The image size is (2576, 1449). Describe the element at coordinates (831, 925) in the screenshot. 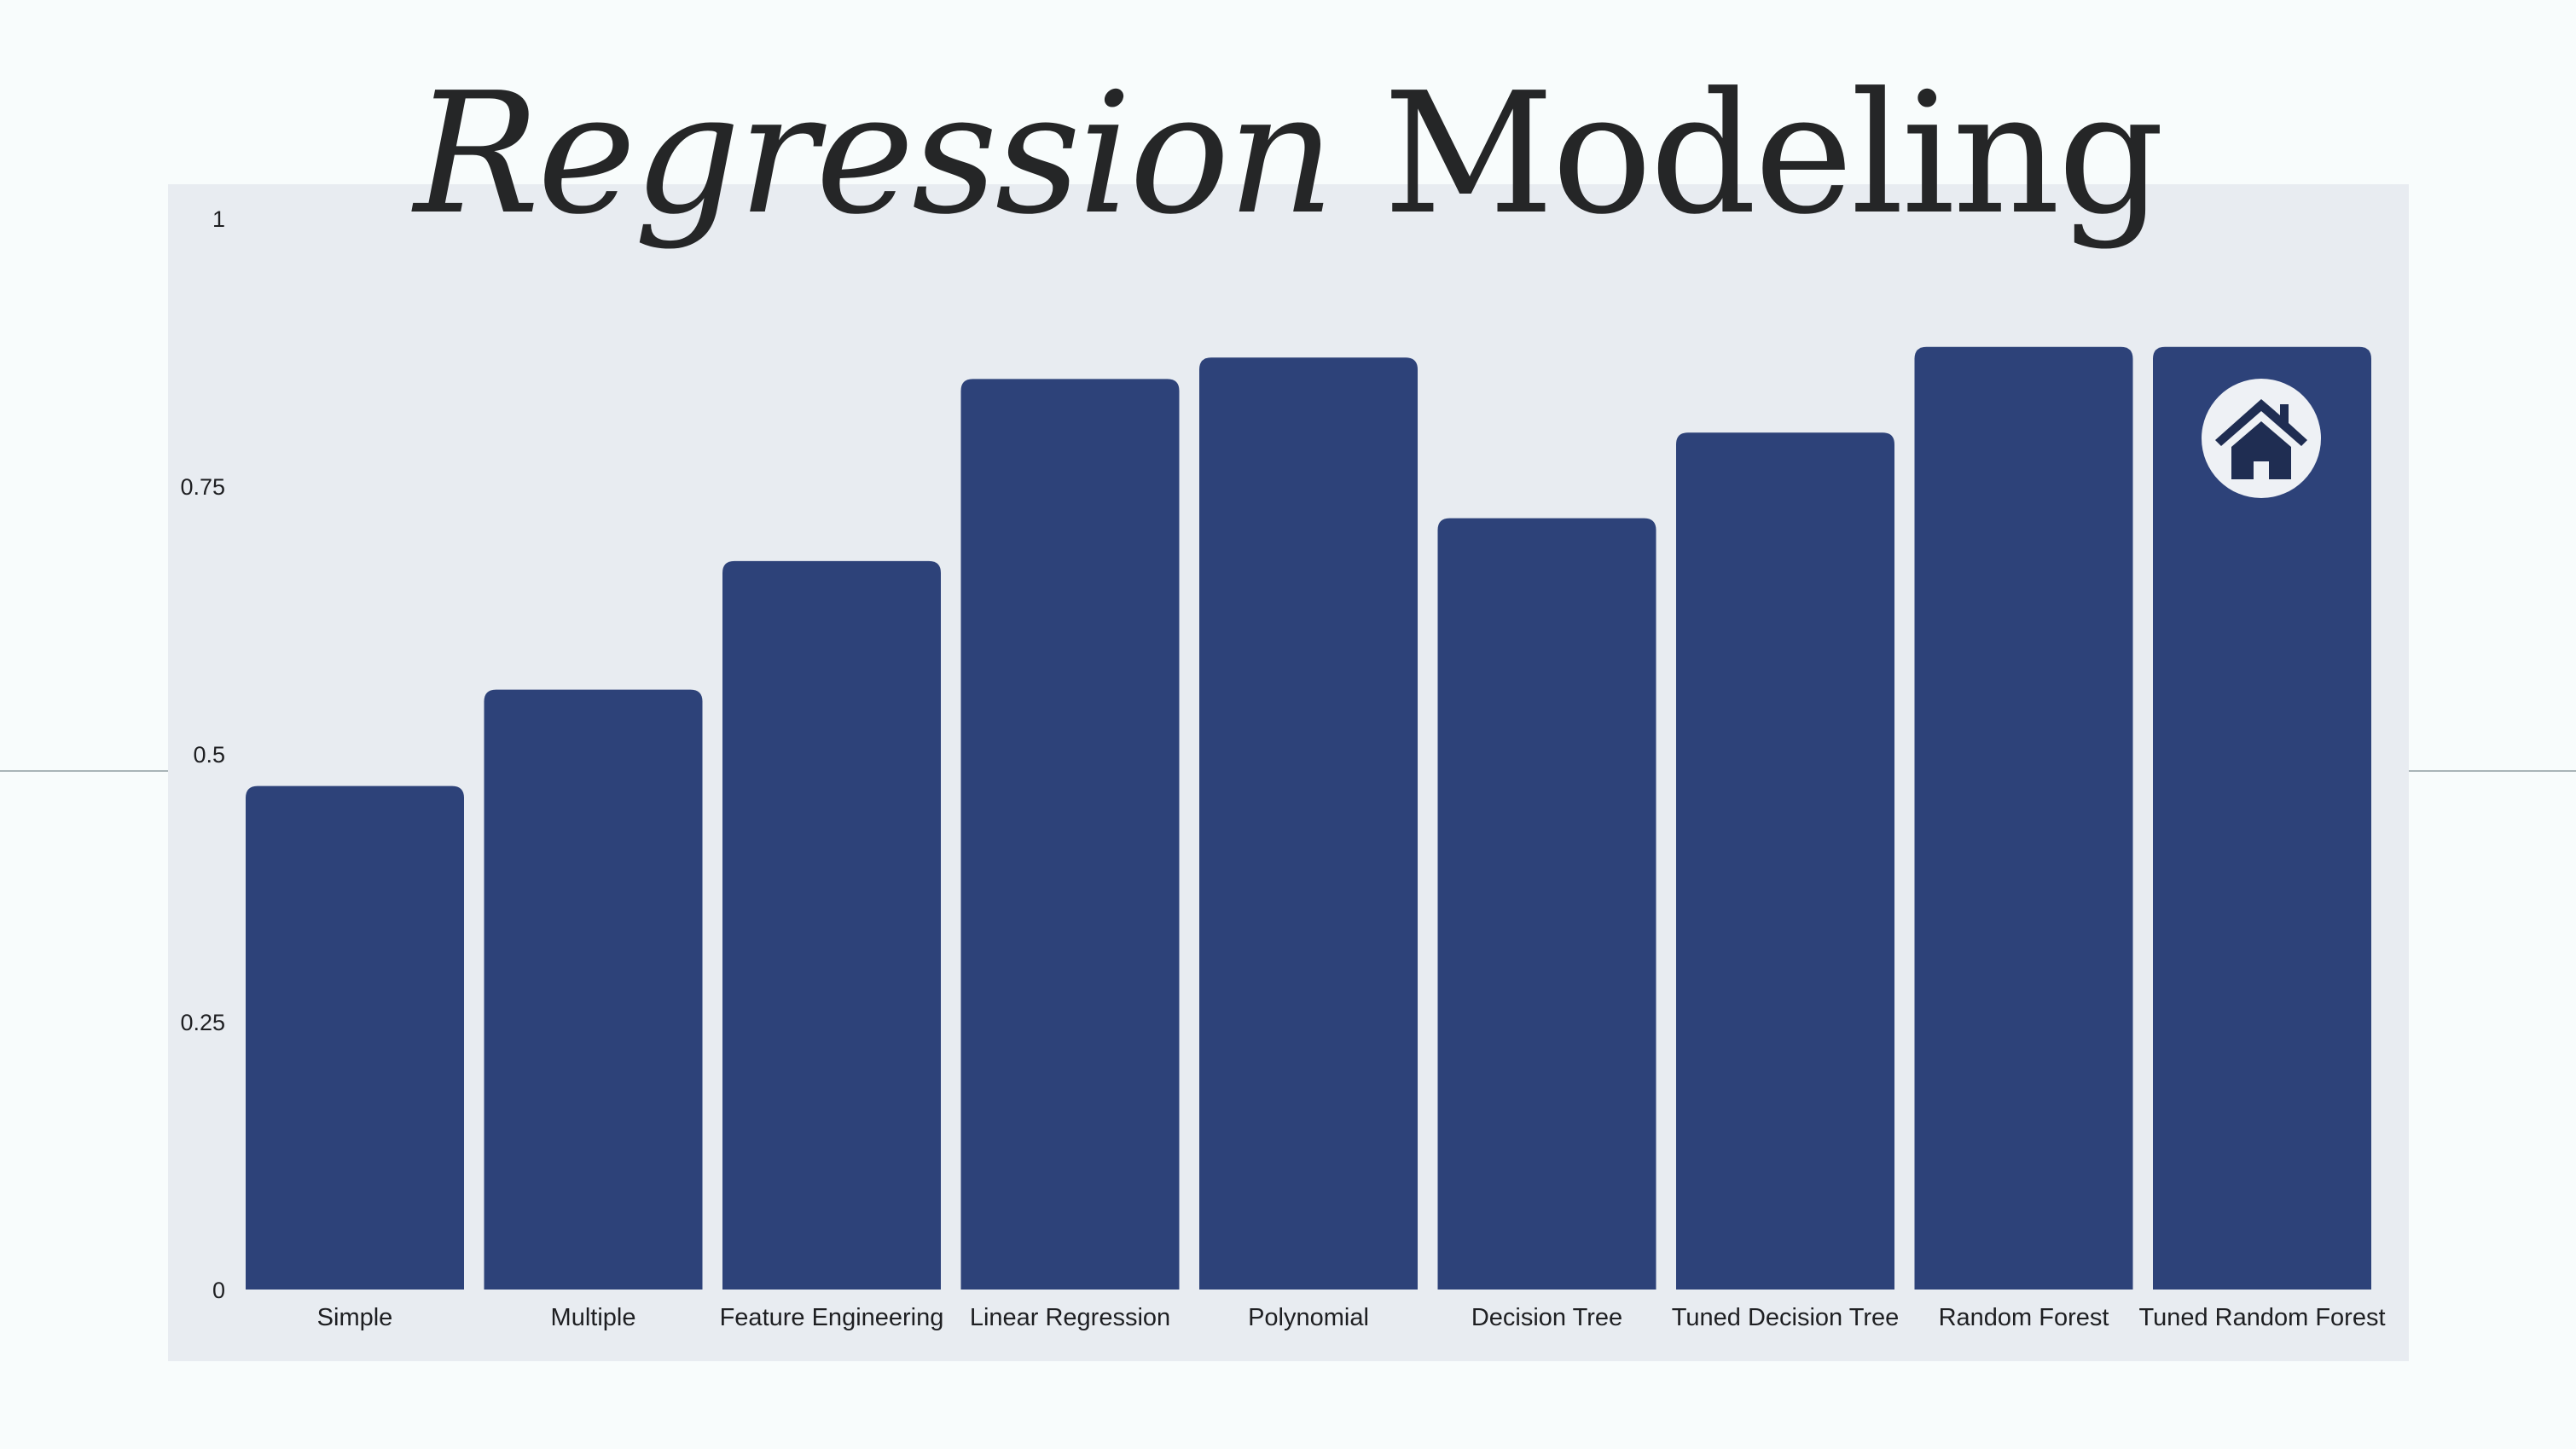

I see `bar-feature-engineering` at that location.